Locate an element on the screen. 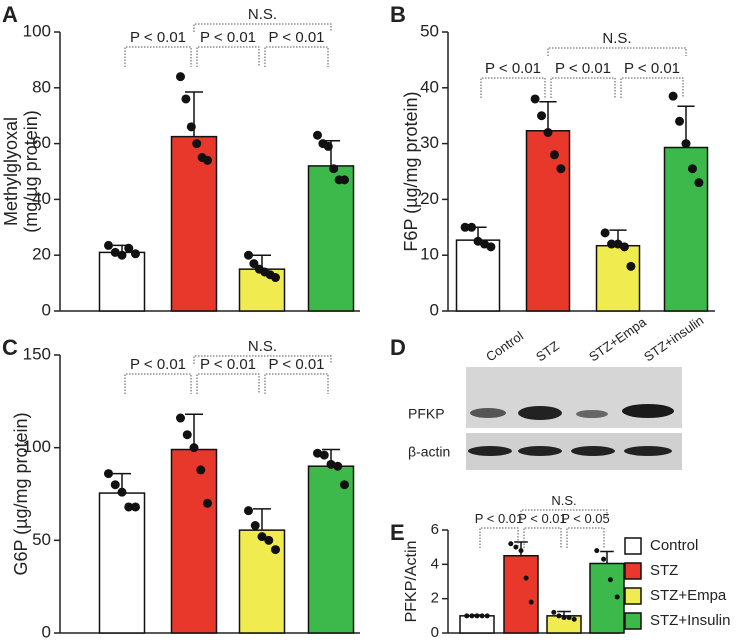 This screenshot has width=747, height=643. y-tick-label: 150 is located at coordinates (37, 353).